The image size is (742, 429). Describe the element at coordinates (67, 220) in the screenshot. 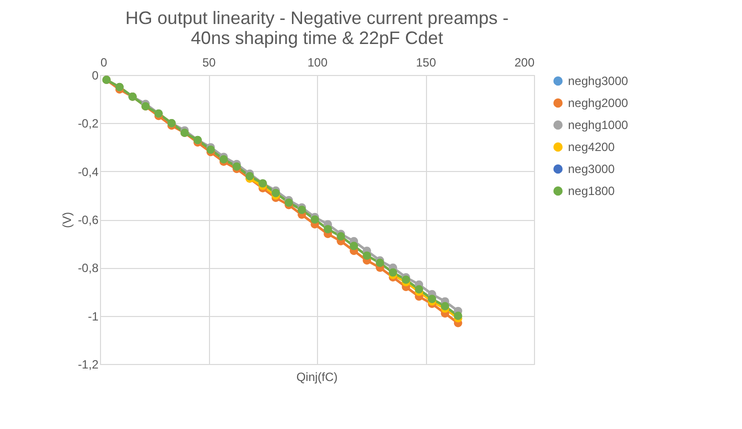

I see `y-axis-title: (V)` at that location.